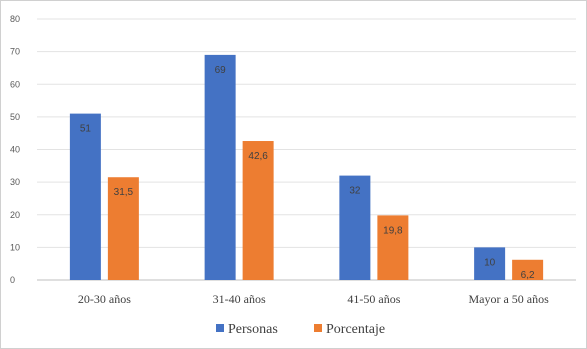  What do you see at coordinates (15, 182) in the screenshot?
I see `y-tick-label: 30` at bounding box center [15, 182].